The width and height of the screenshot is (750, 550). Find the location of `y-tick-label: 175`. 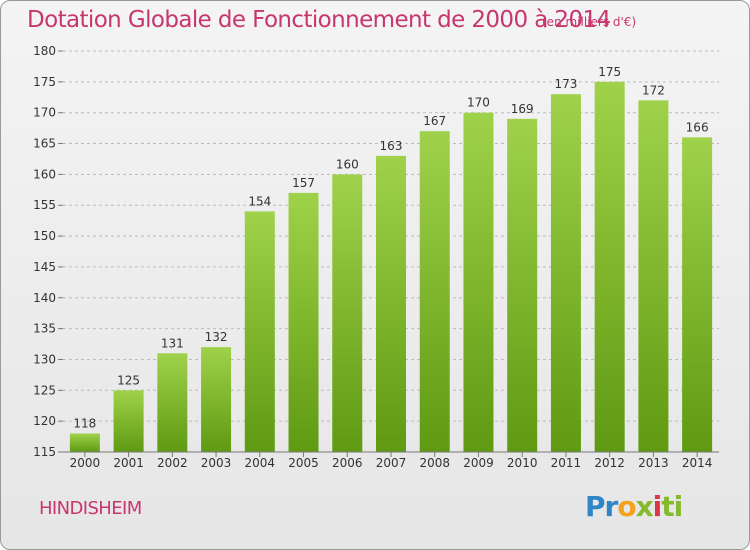

y-tick-label: 175 is located at coordinates (44, 82).